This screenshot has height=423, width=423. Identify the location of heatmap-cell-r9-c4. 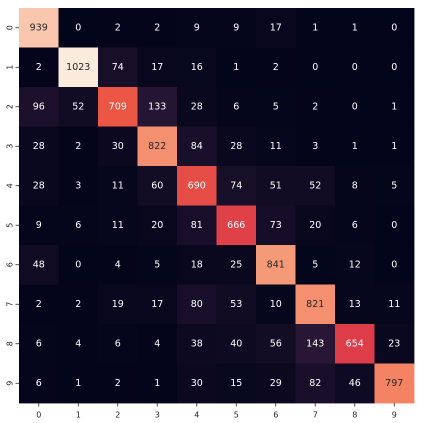
(197, 383).